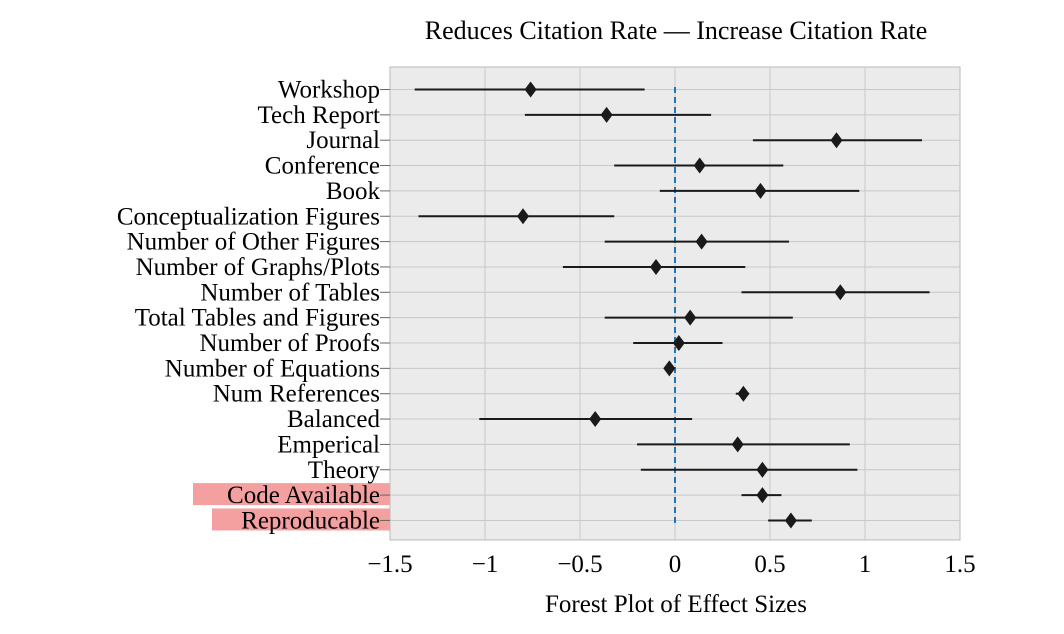  I want to click on row-label: Code Available, so click(303, 495).